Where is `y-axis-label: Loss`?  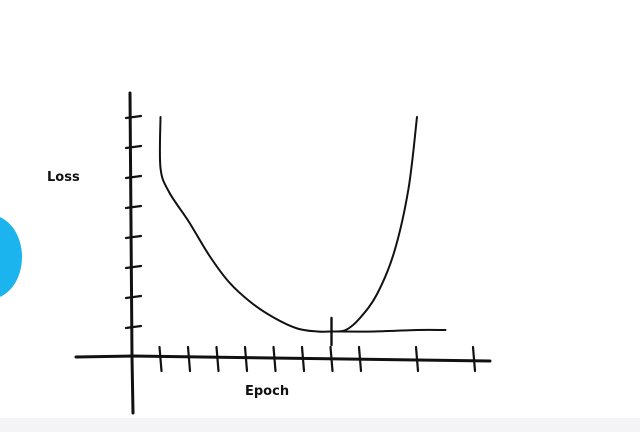 y-axis-label: Loss is located at coordinates (63, 177).